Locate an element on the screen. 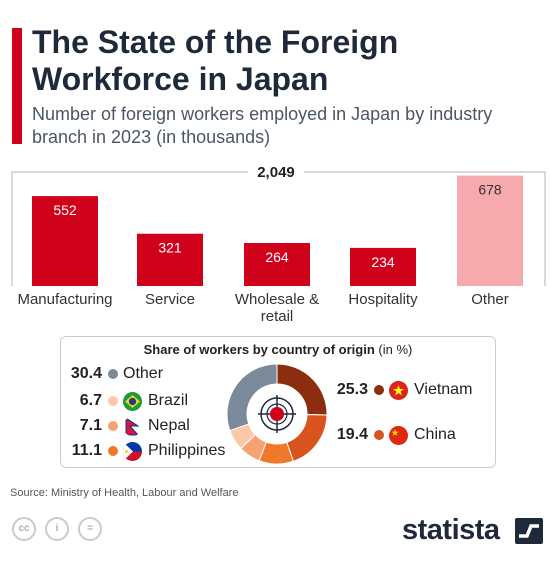  vietnam-flag-icon is located at coordinates (398, 390).